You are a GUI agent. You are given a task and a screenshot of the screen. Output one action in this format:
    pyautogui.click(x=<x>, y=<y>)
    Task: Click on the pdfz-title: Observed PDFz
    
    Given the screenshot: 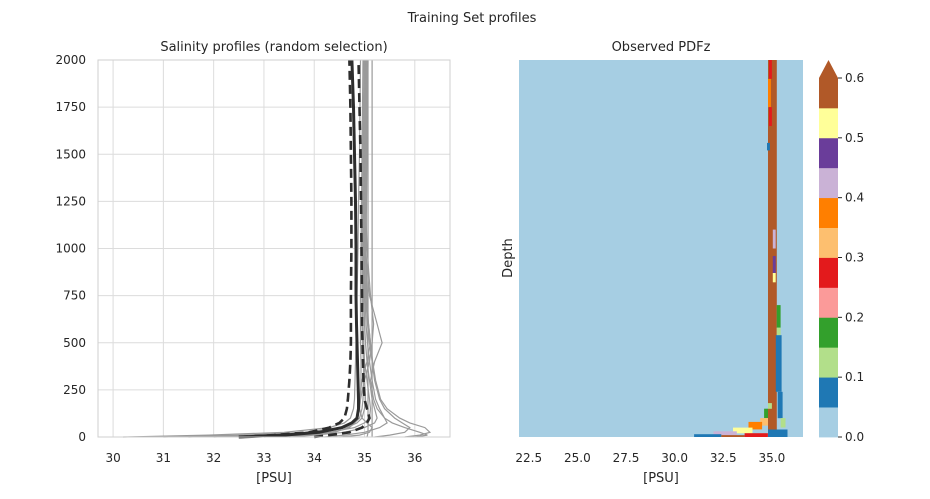 What is the action you would take?
    pyautogui.click(x=661, y=47)
    